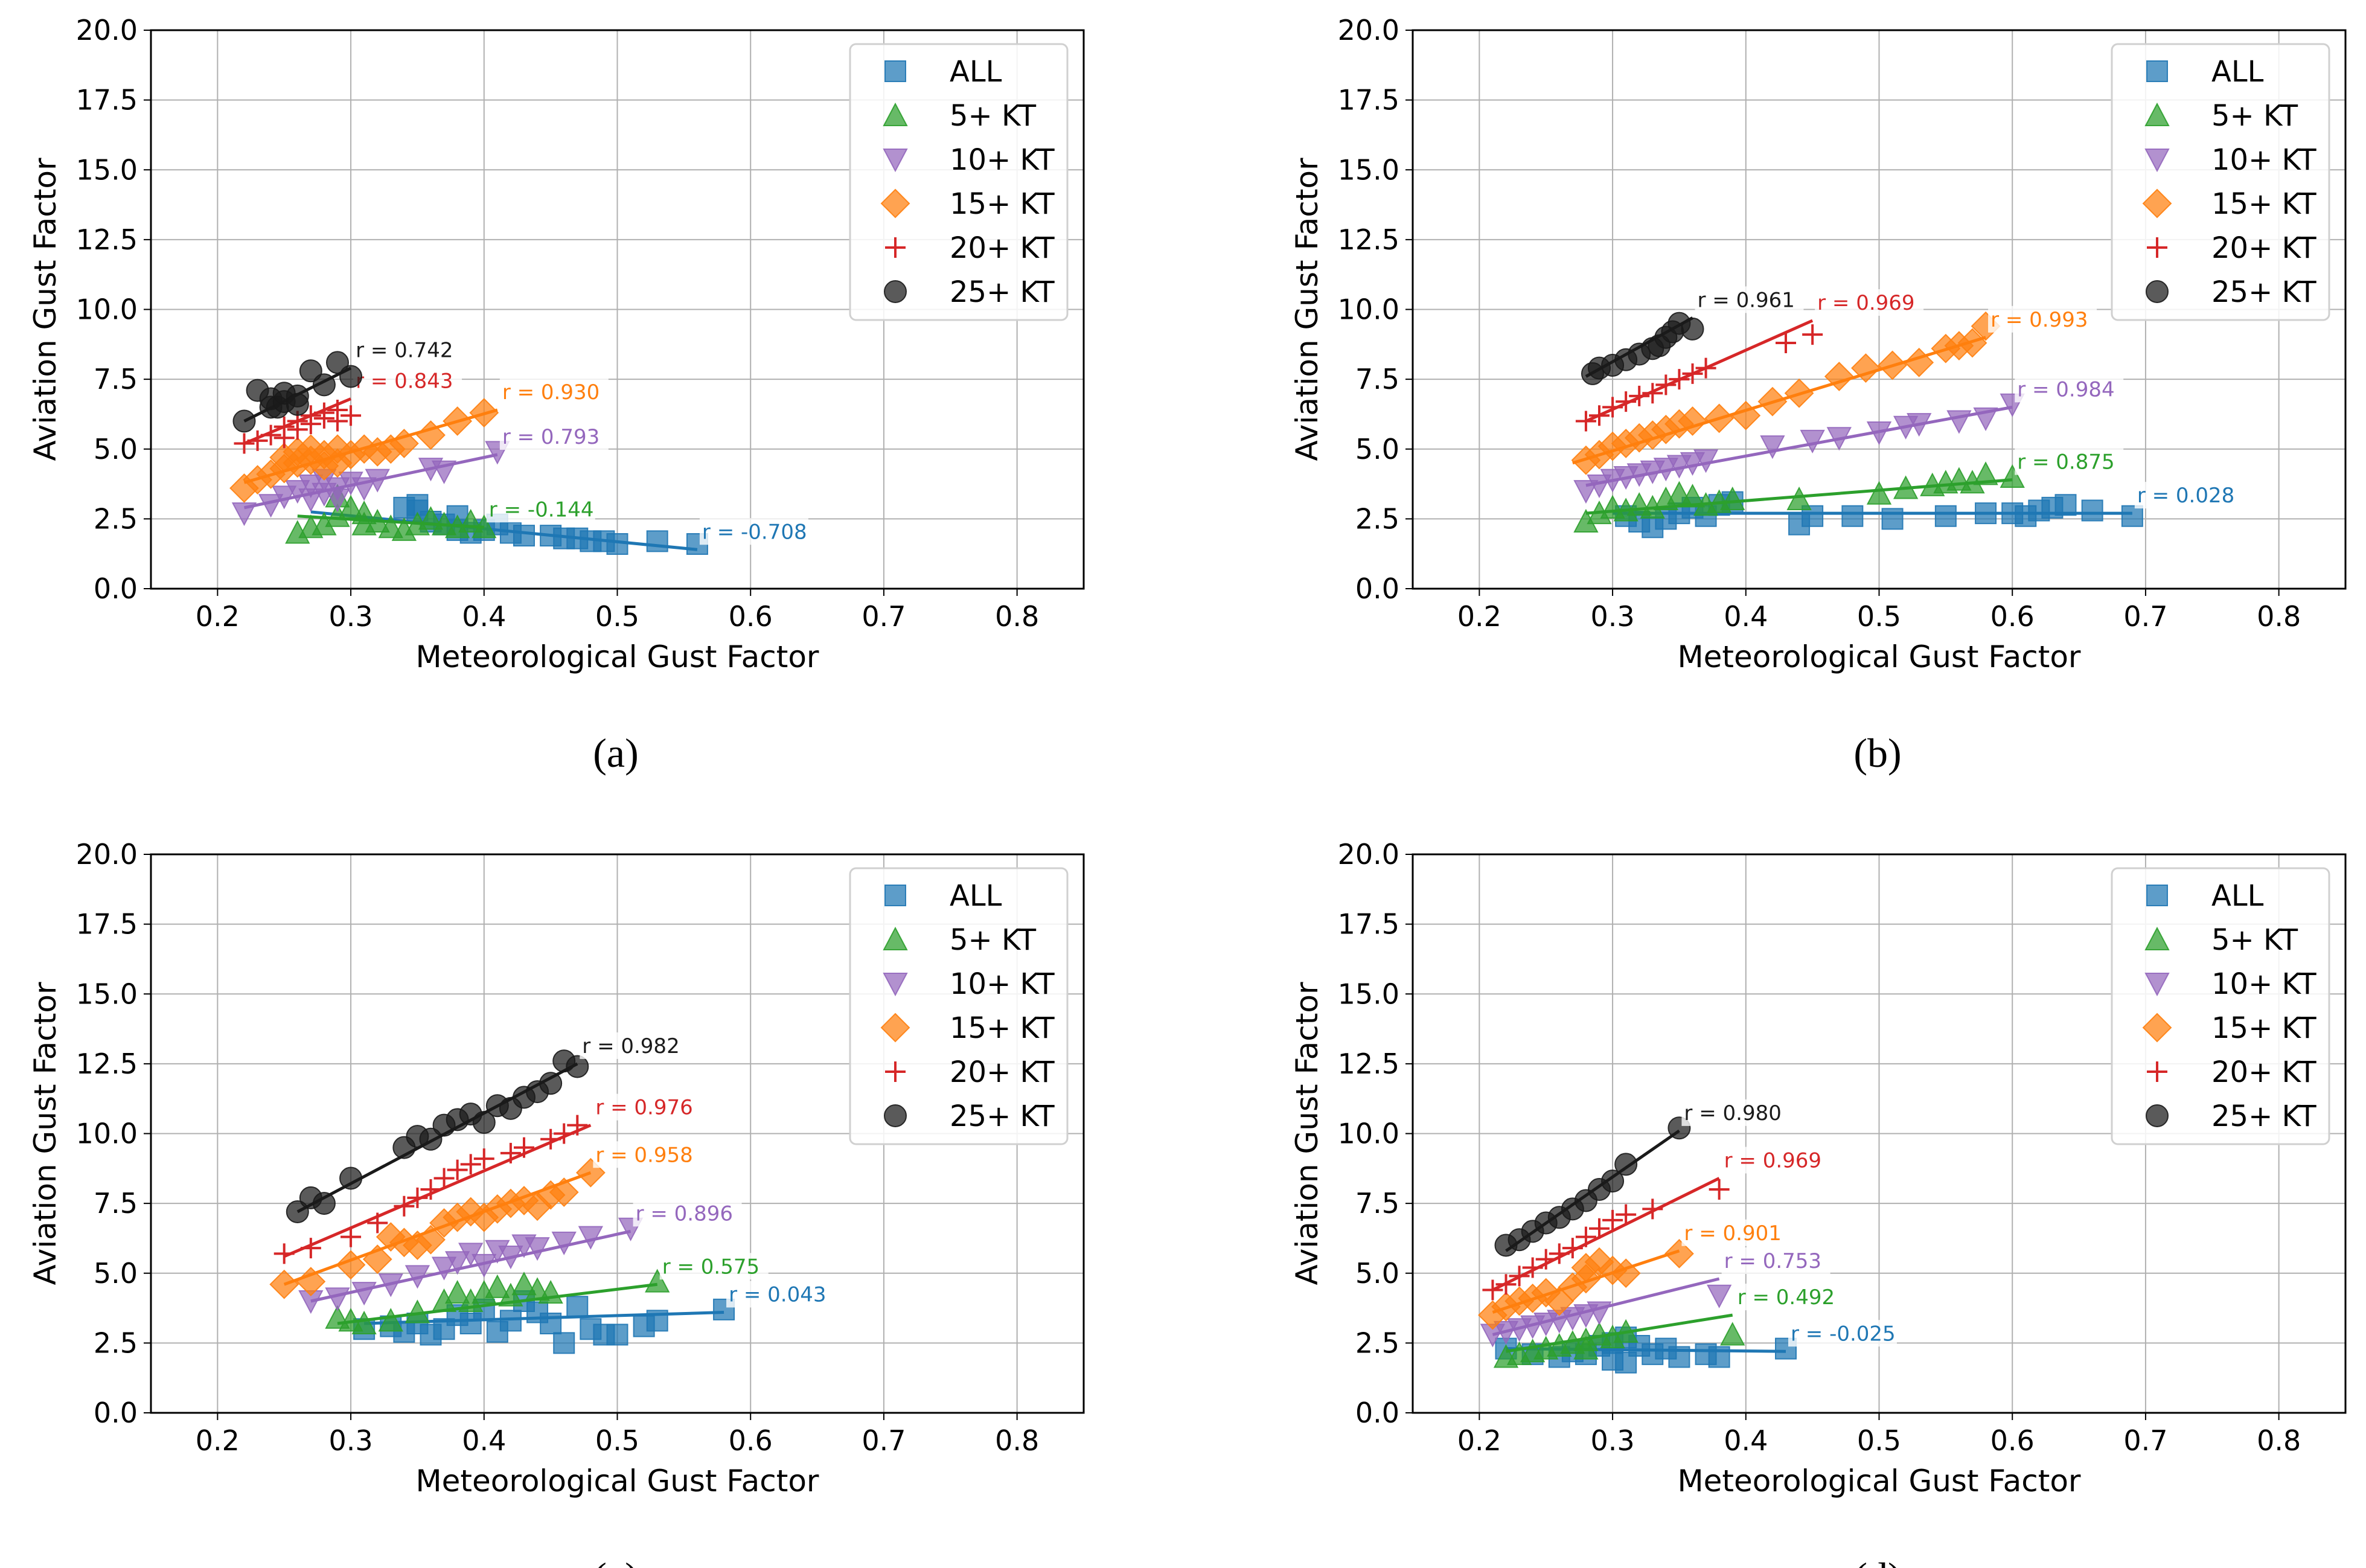 The width and height of the screenshot is (2366, 1568). What do you see at coordinates (350, 616) in the screenshot?
I see `x-tick-label: 0.3` at bounding box center [350, 616].